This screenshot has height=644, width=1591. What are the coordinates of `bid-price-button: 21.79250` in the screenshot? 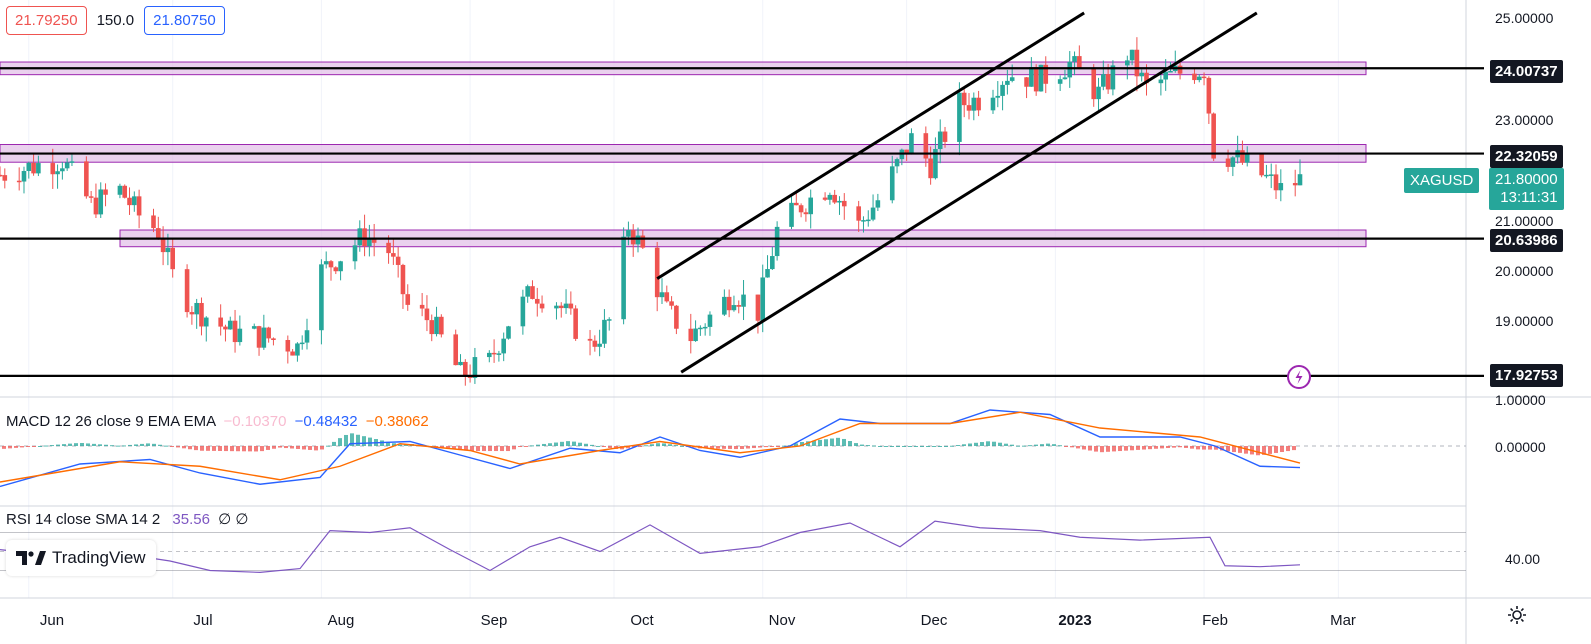 It's located at (46, 20).